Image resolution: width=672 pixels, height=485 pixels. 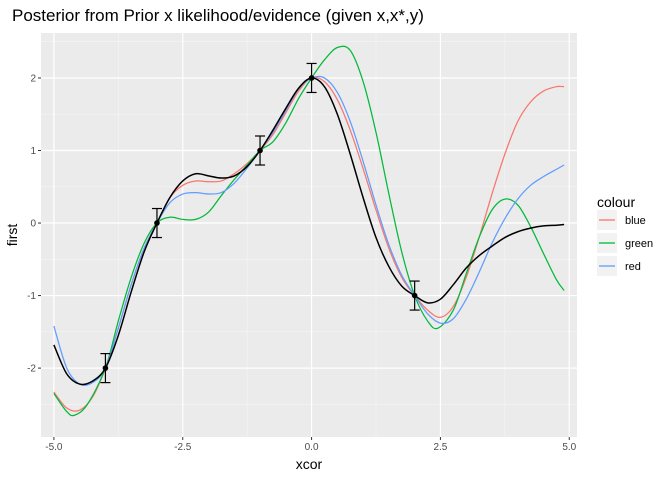 What do you see at coordinates (31, 296) in the screenshot?
I see `y-tick-label: -1` at bounding box center [31, 296].